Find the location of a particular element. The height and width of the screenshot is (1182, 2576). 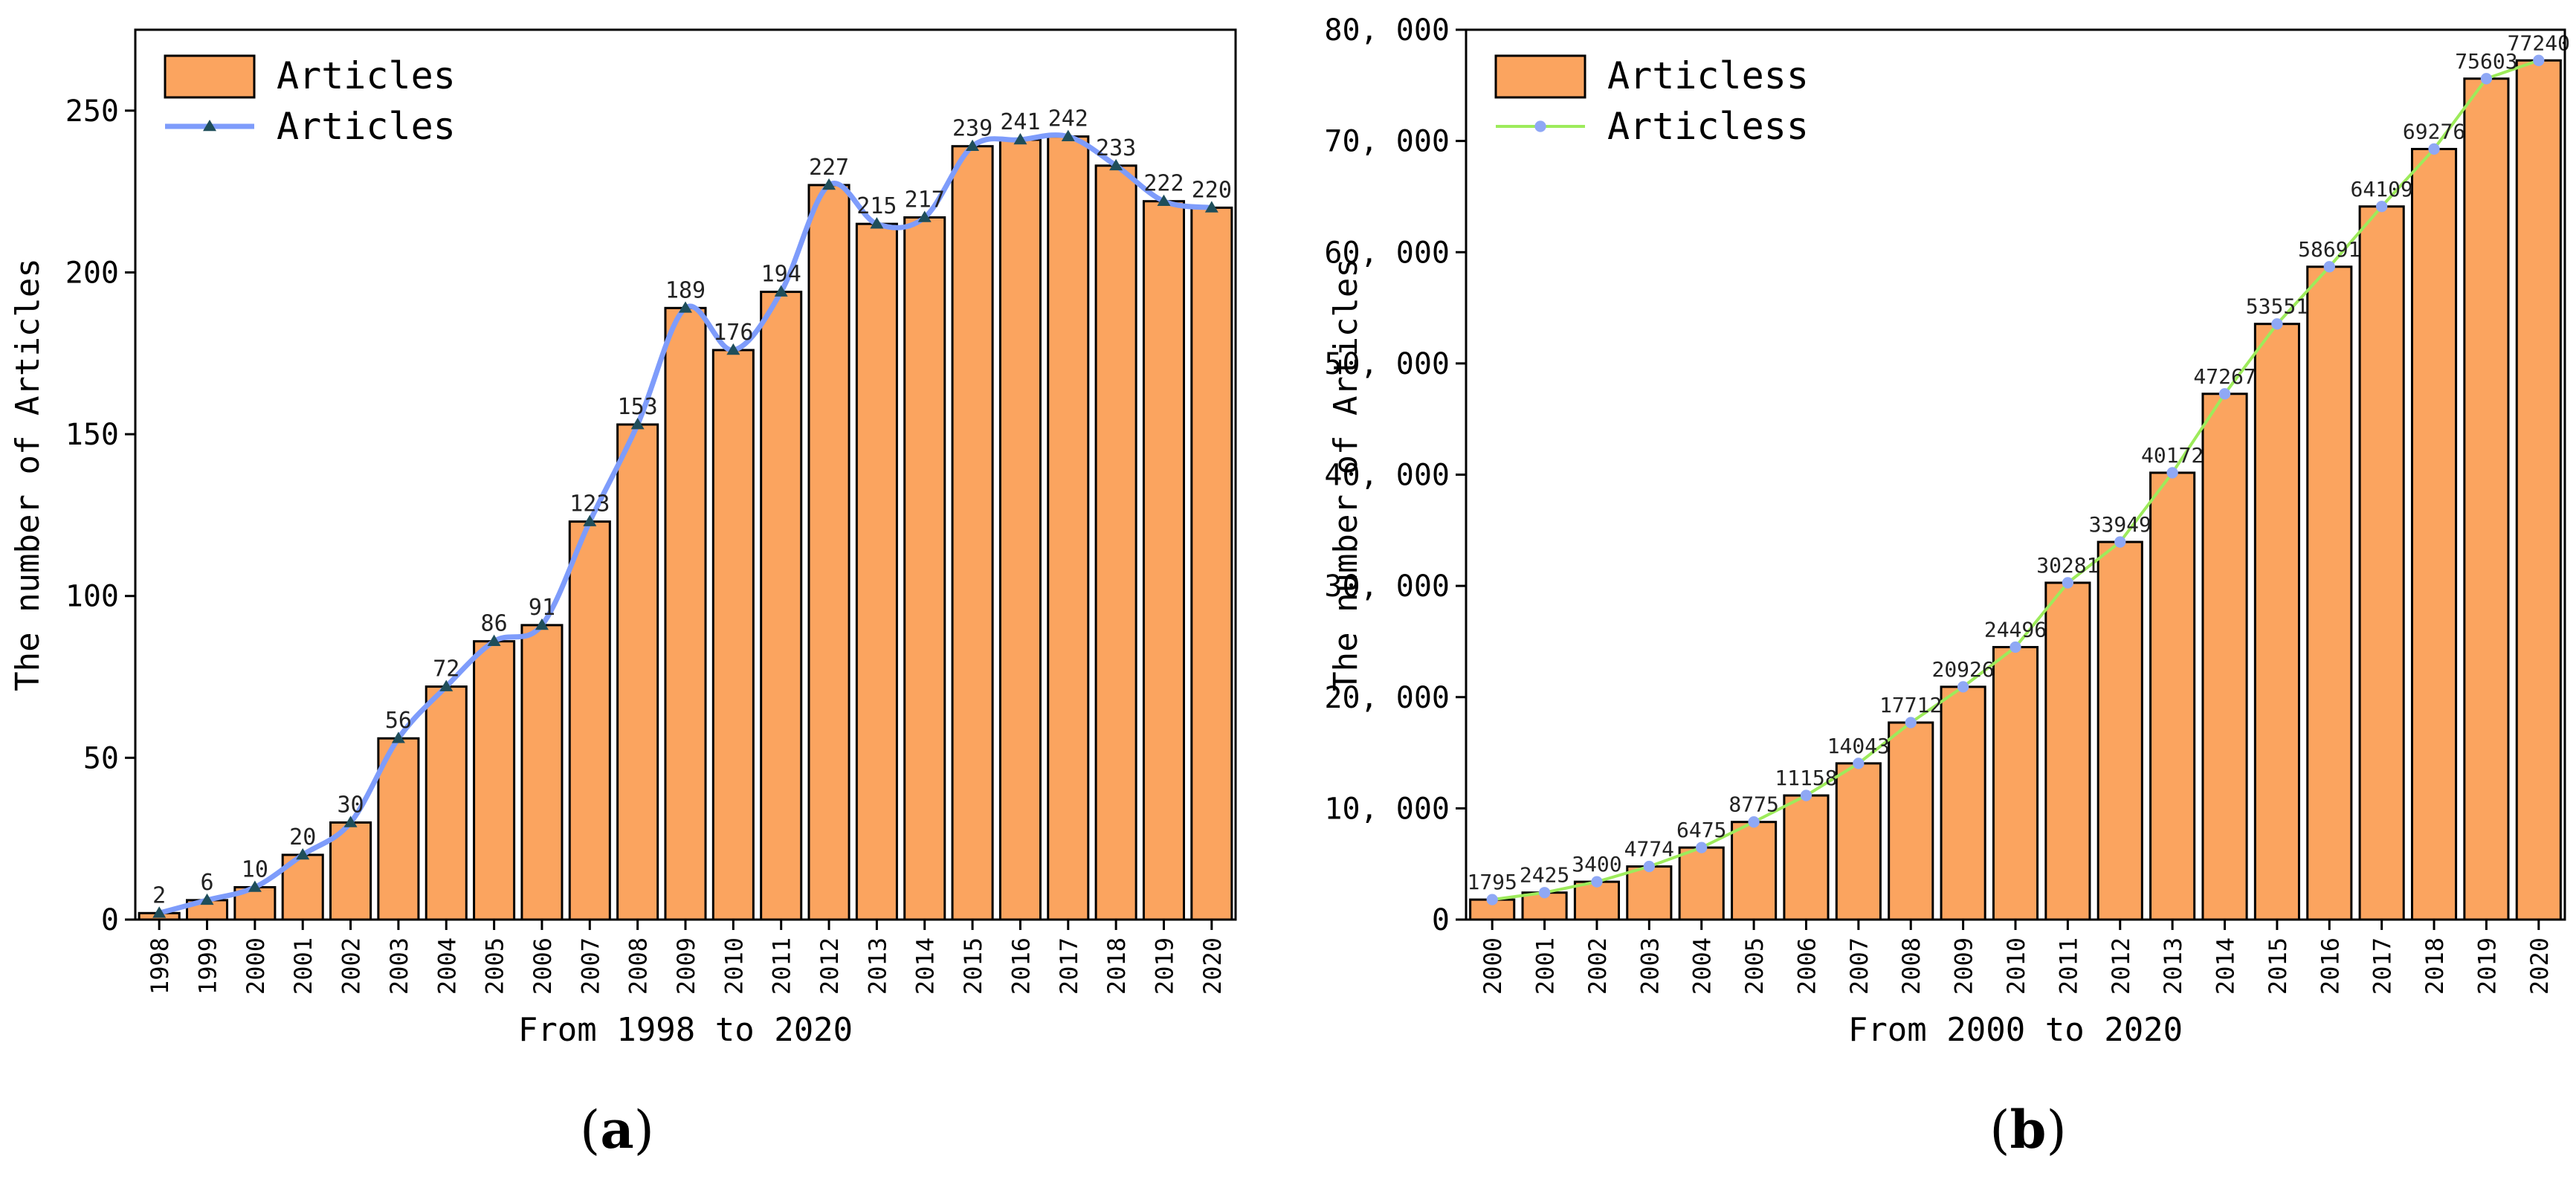

chart-b-y-tick-label: 50, 000 is located at coordinates (1387, 364).